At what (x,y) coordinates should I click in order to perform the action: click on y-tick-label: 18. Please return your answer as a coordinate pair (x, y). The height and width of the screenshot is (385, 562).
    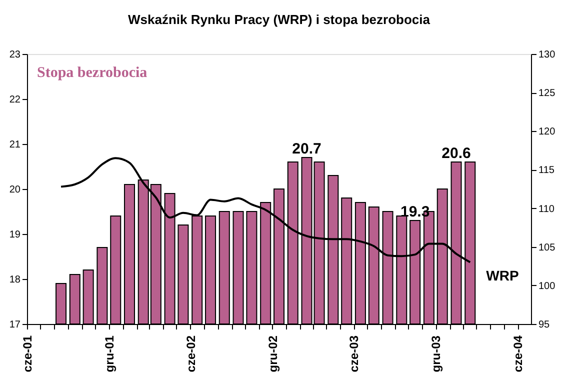
    Looking at the image, I should click on (15, 280).